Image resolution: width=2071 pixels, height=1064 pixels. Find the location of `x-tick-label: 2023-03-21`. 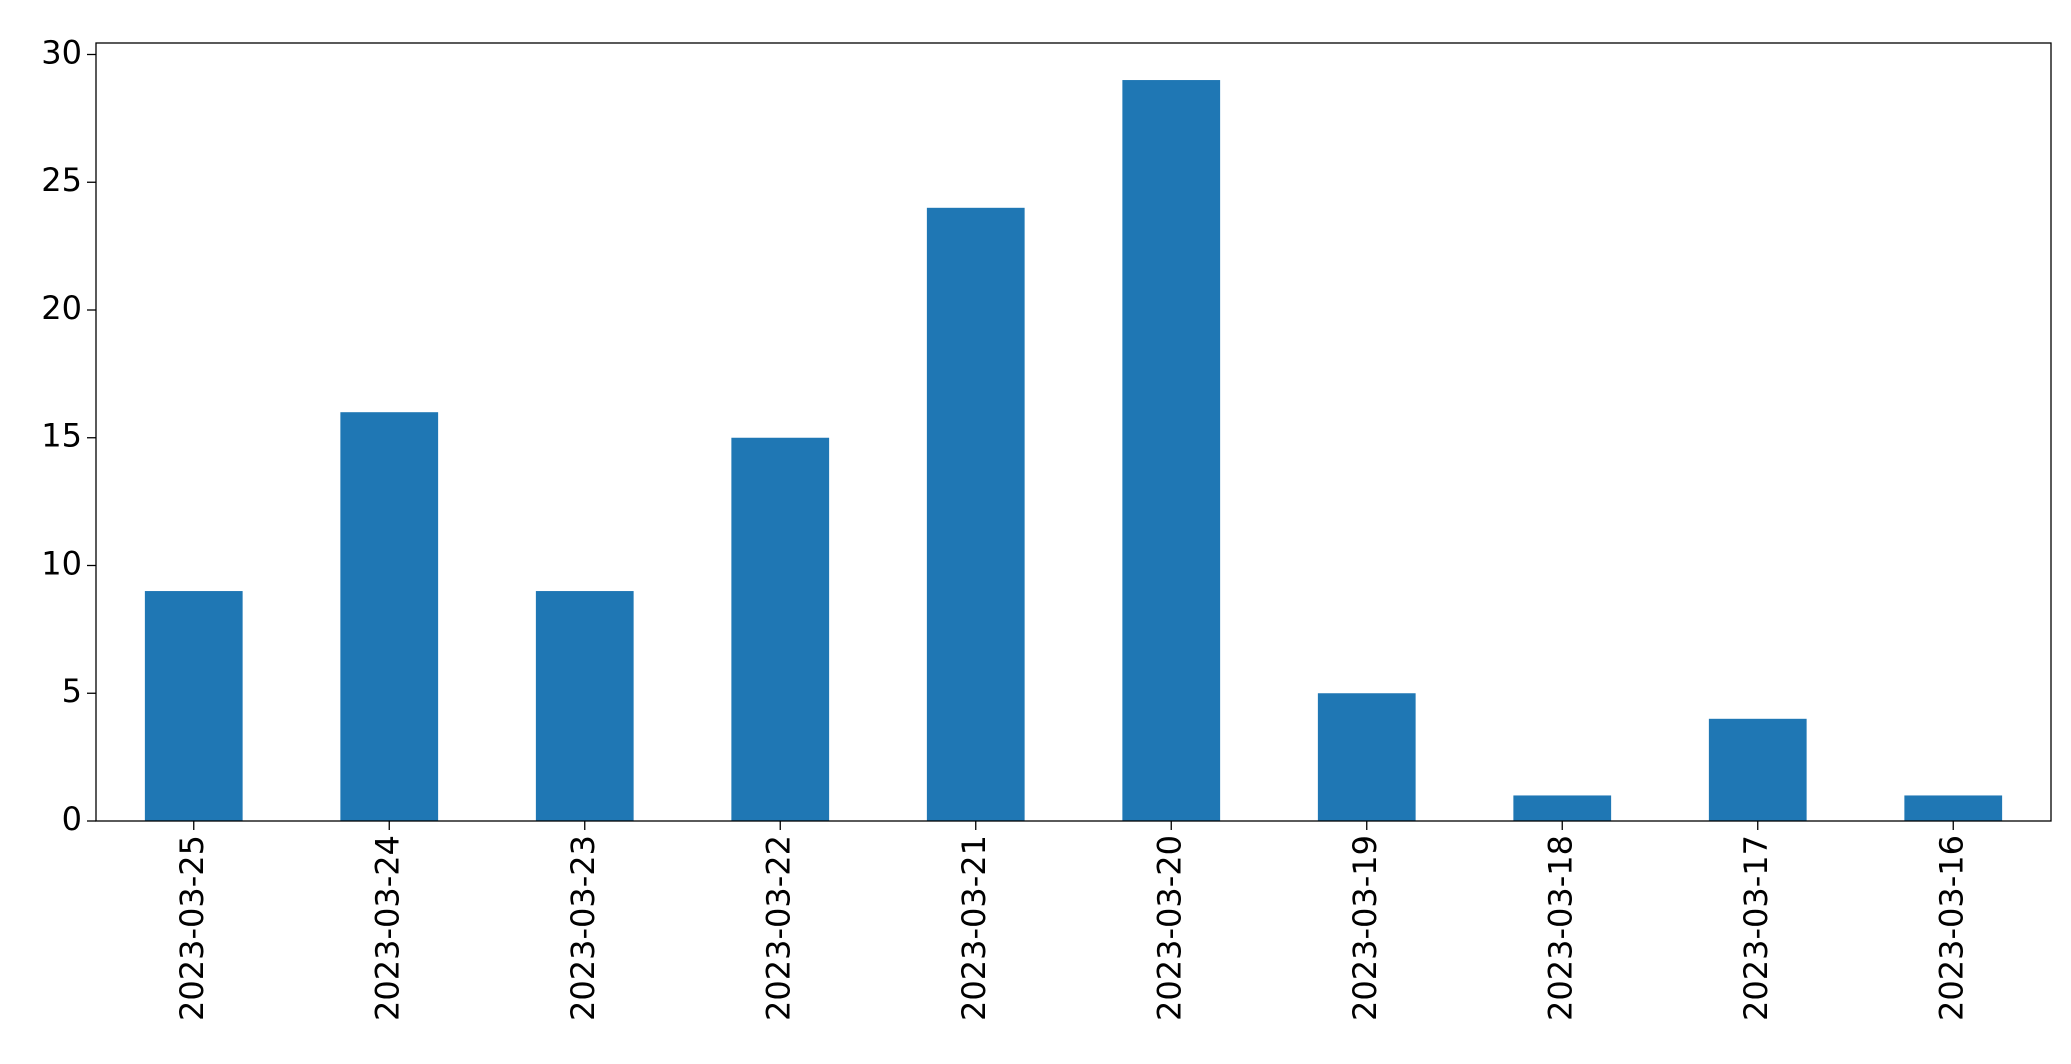

x-tick-label: 2023-03-21 is located at coordinates (974, 928).